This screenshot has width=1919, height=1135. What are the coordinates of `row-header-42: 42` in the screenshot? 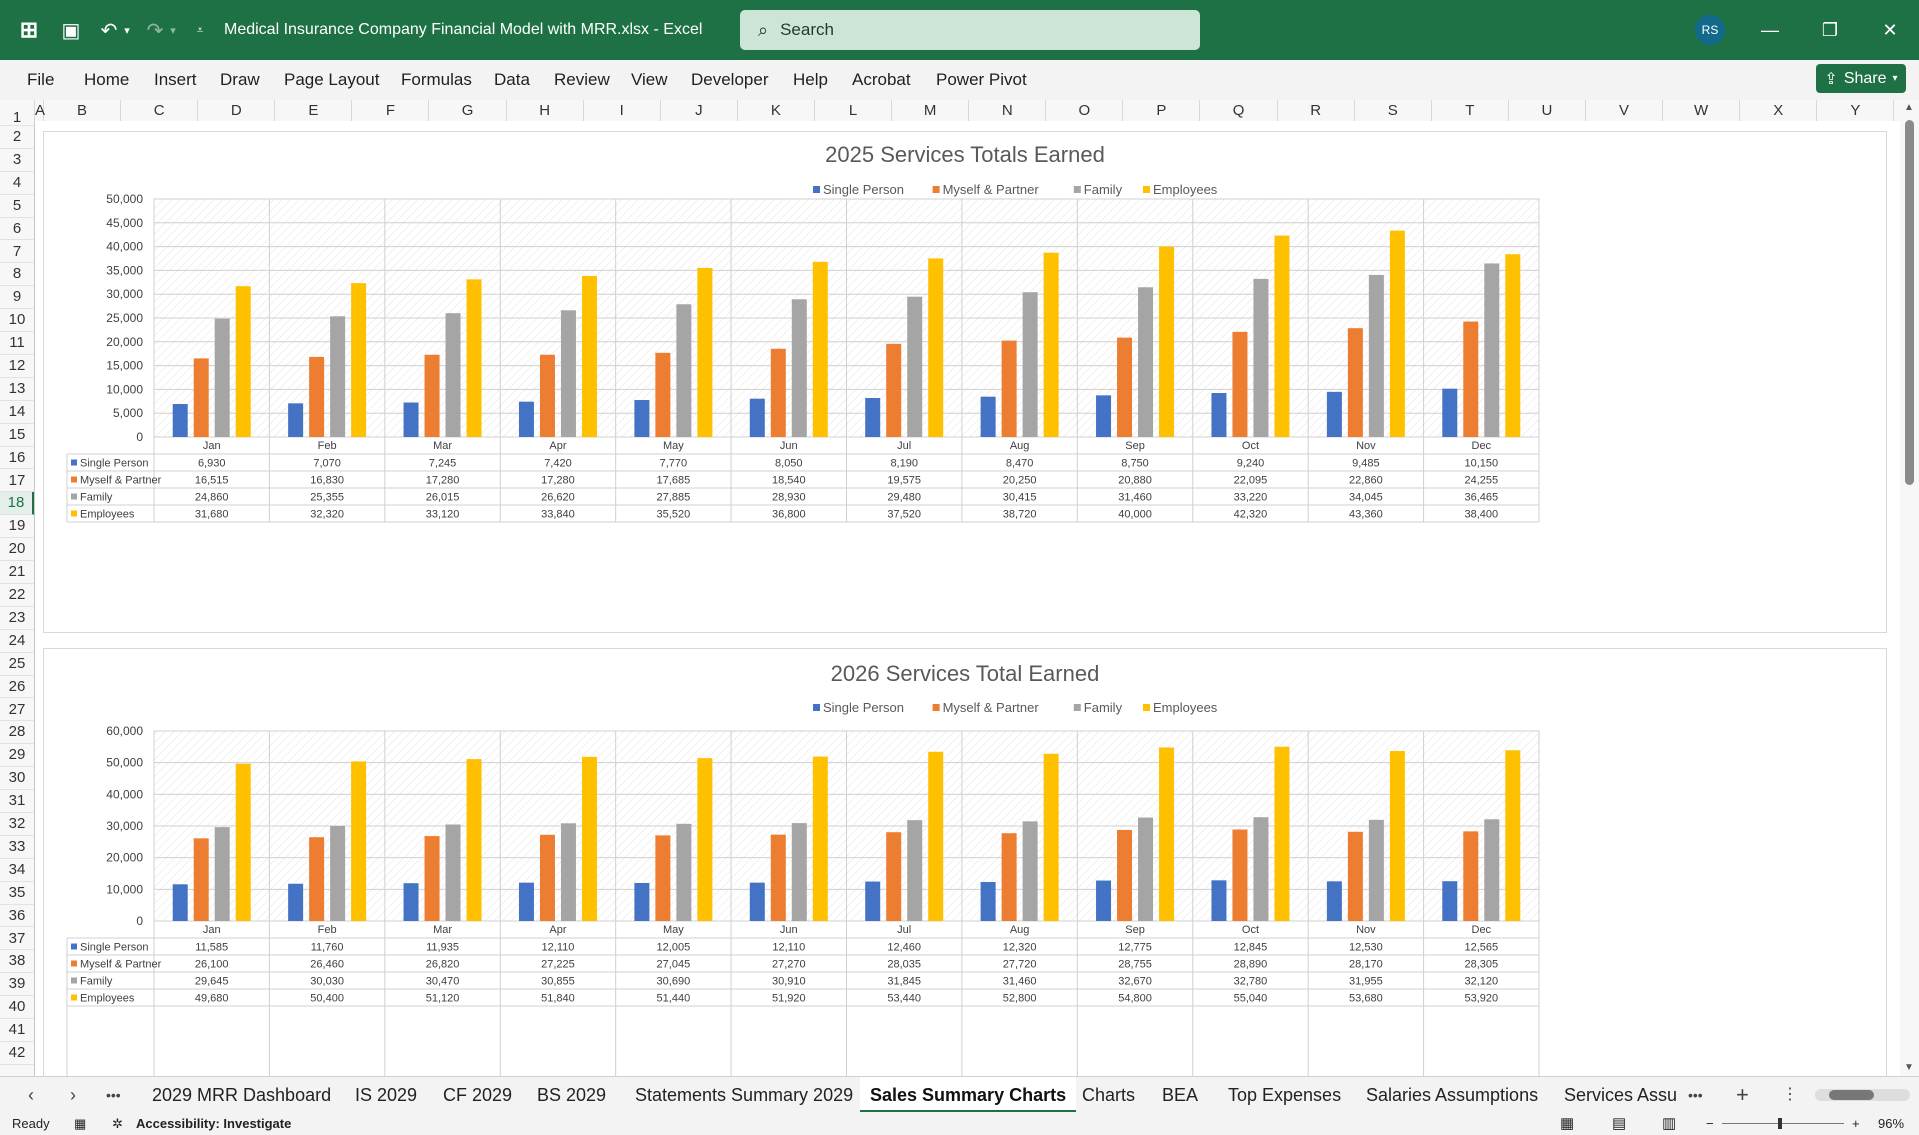 It's located at (17, 1053).